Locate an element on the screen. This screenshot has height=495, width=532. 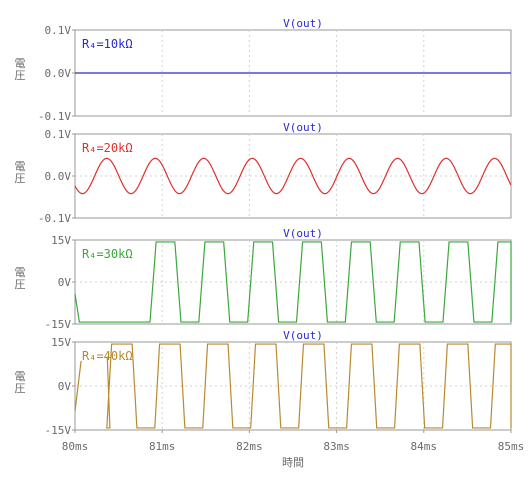
series-label: R₄=40kΩ is located at coordinates (107, 356).